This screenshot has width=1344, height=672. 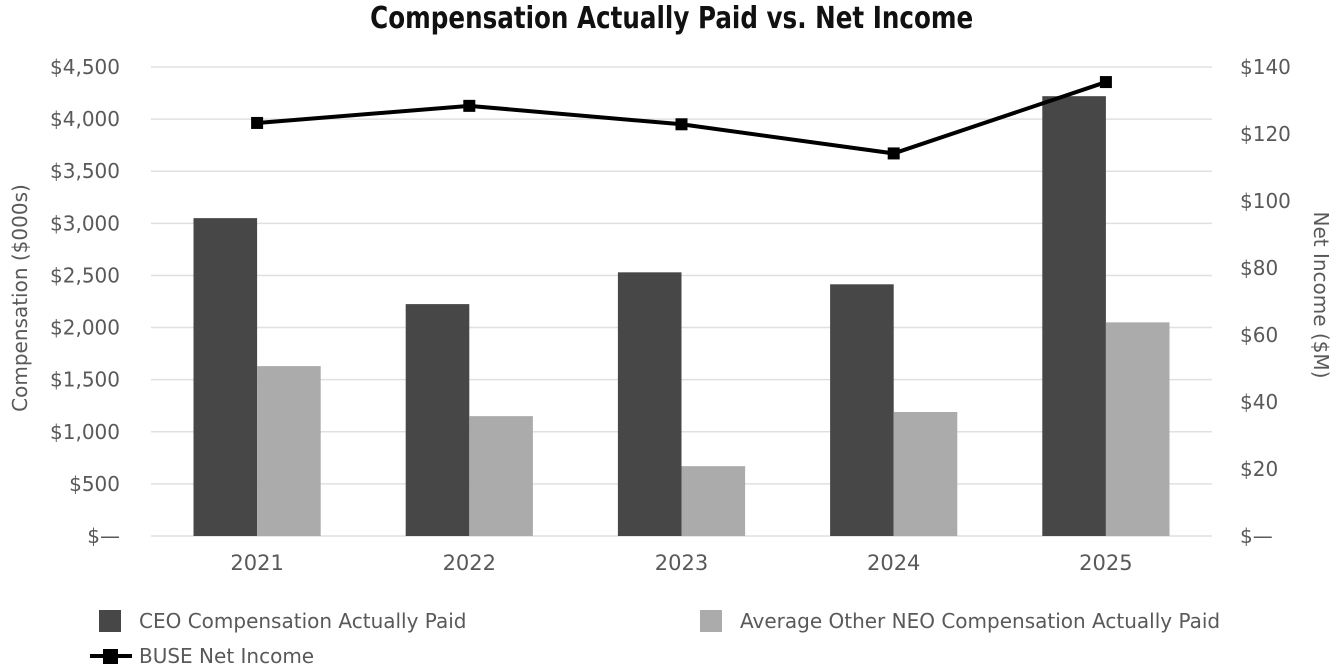 What do you see at coordinates (1105, 563) in the screenshot?
I see `x-axis-year-label: 2025` at bounding box center [1105, 563].